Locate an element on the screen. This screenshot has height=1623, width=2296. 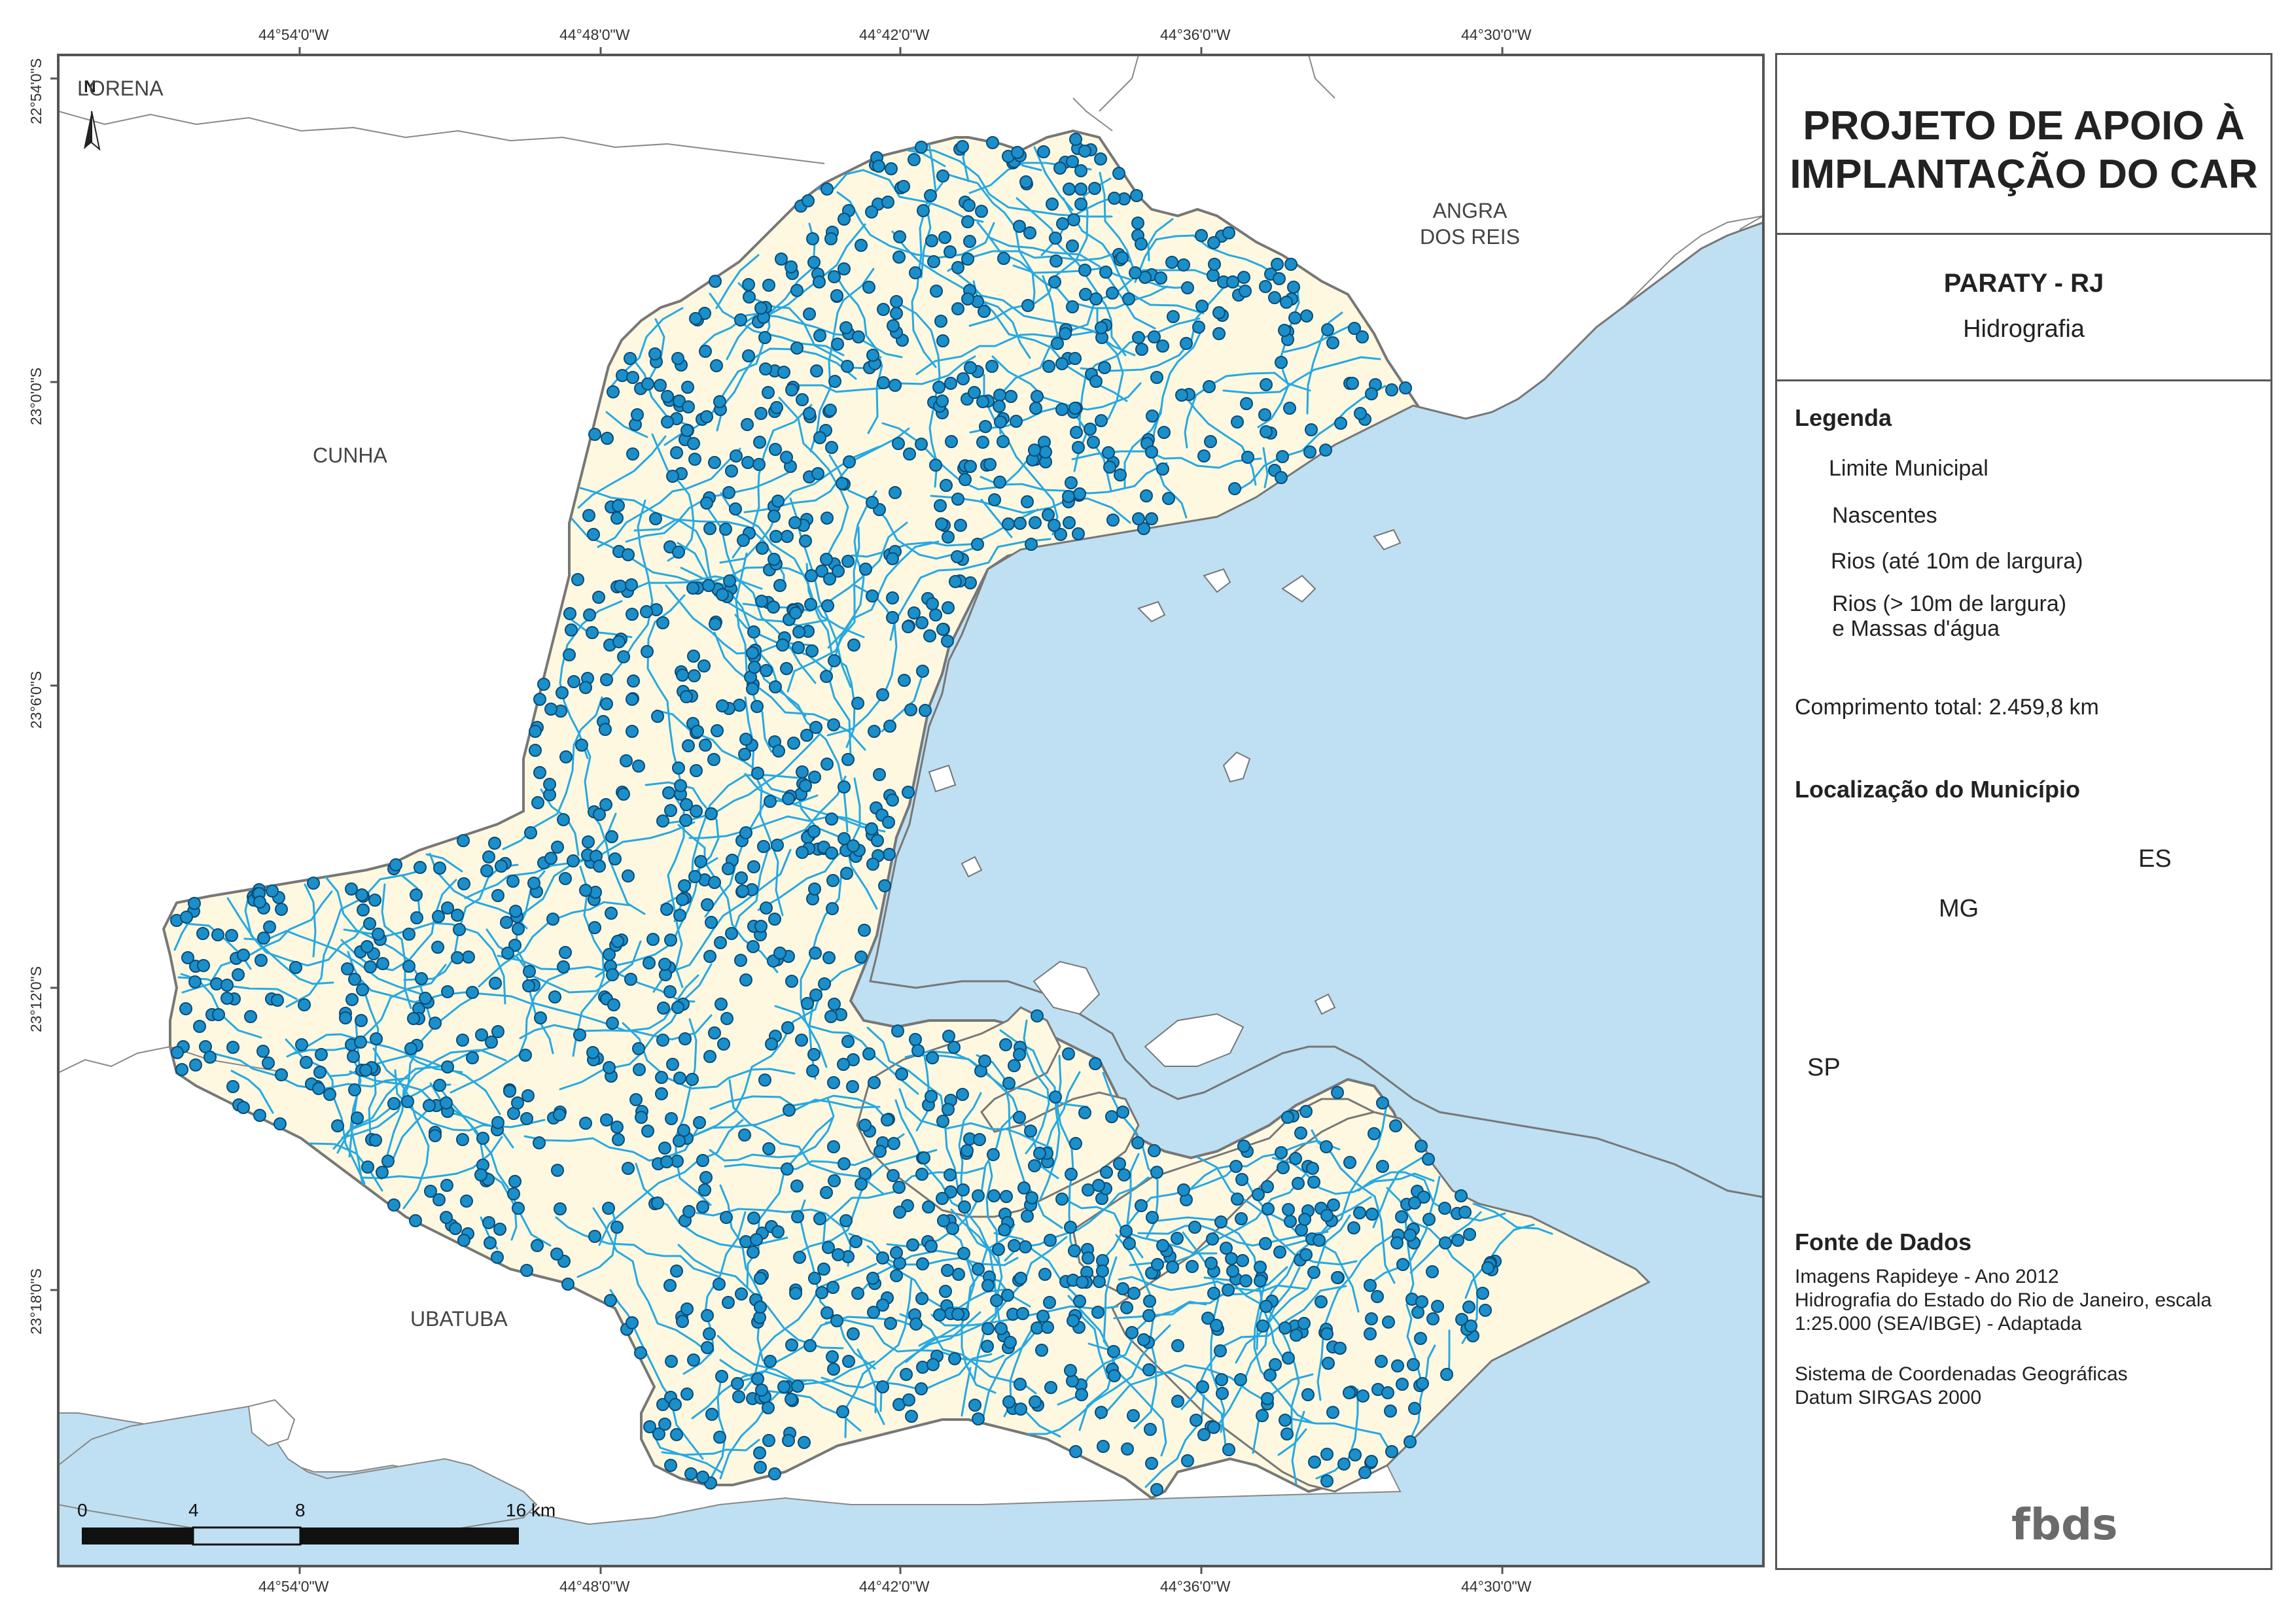
scale-label-0: 0 is located at coordinates (82, 1510).